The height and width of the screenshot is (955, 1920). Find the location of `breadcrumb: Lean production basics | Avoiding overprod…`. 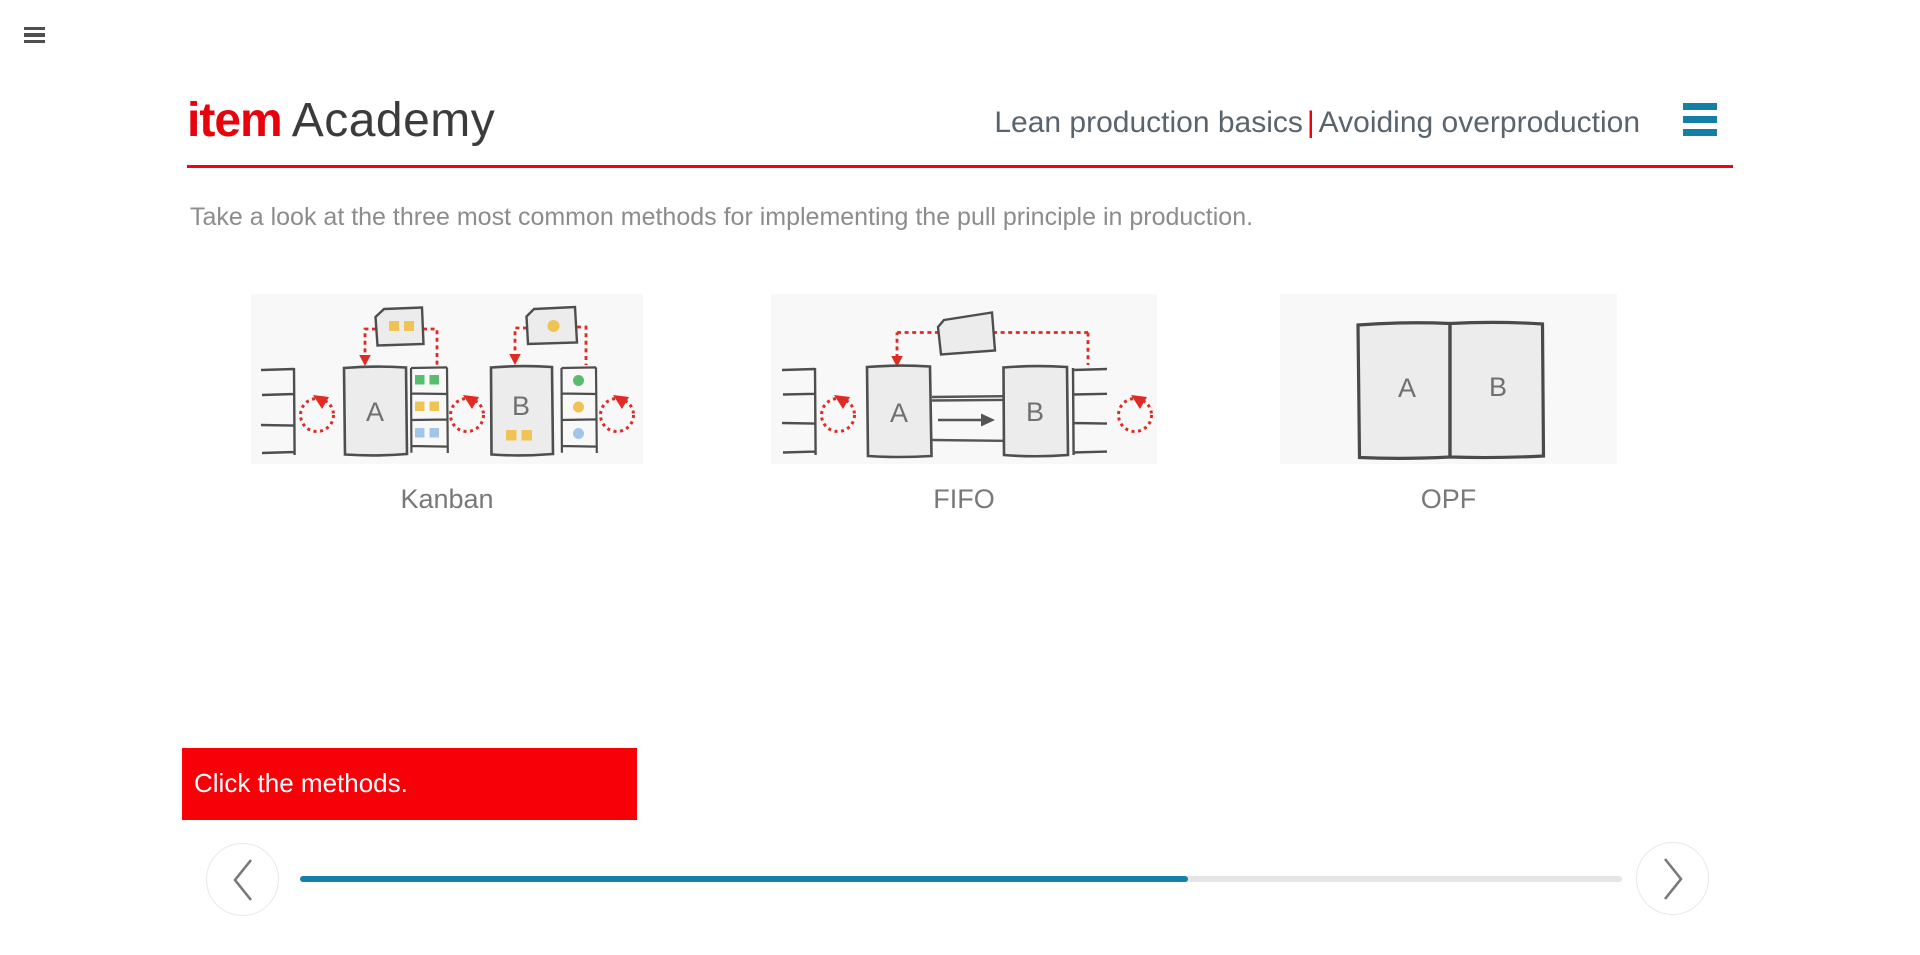

breadcrumb: Lean production basics | Avoiding overprod… is located at coordinates (1317, 123).